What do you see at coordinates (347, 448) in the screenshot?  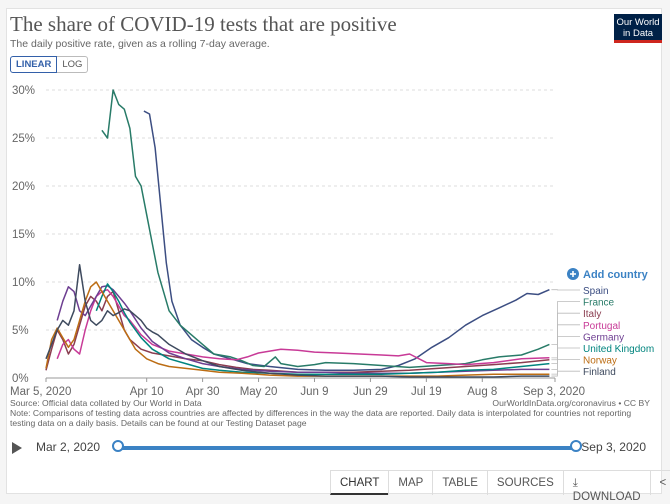 I see `timeline-track` at bounding box center [347, 448].